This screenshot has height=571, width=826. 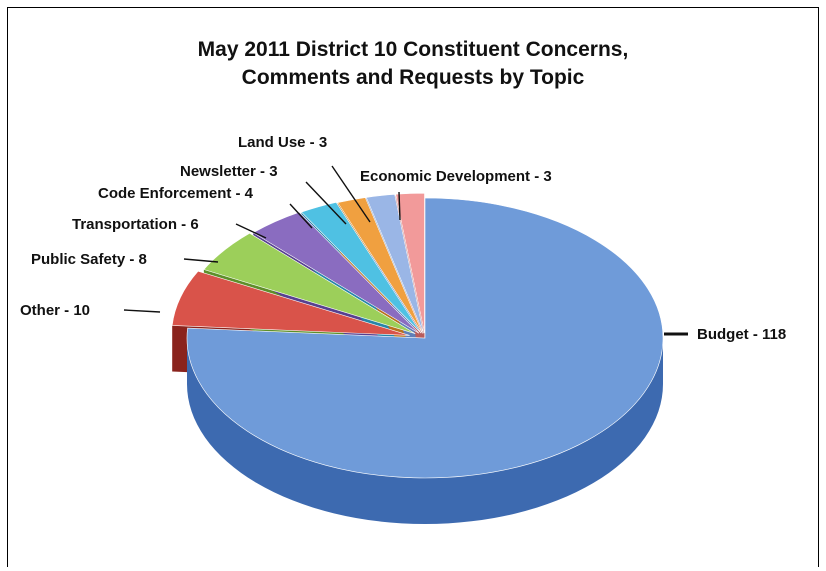 I want to click on pie-slice-public-safety, so click(x=309, y=283).